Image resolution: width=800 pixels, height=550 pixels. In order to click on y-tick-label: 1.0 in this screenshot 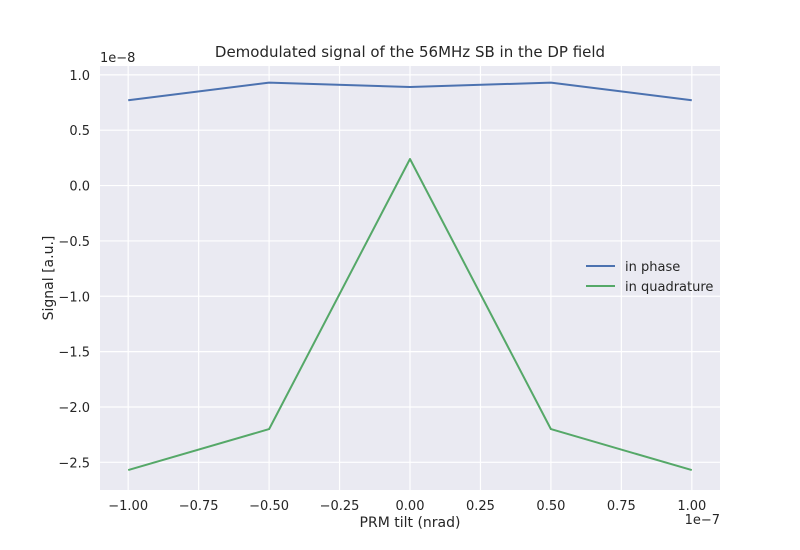, I will do `click(79, 76)`.